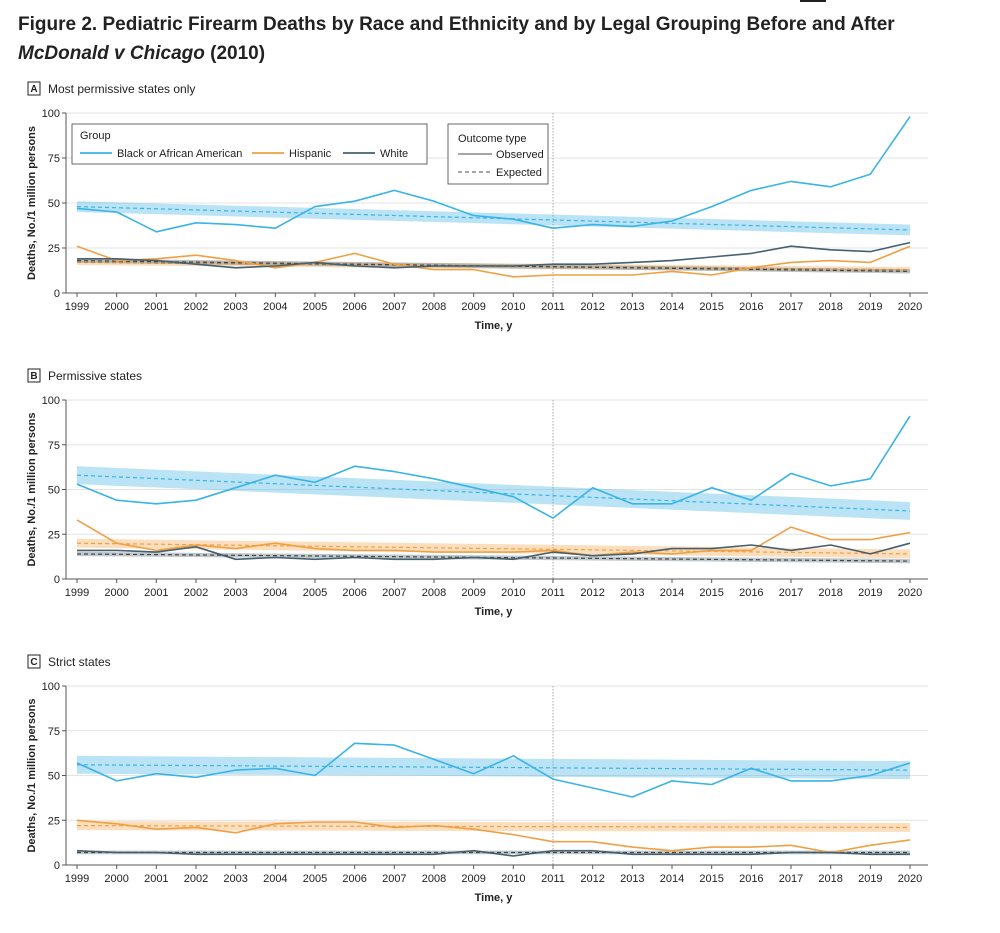 Image resolution: width=1000 pixels, height=933 pixels. What do you see at coordinates (394, 154) in the screenshot?
I see `legend-label-white: White` at bounding box center [394, 154].